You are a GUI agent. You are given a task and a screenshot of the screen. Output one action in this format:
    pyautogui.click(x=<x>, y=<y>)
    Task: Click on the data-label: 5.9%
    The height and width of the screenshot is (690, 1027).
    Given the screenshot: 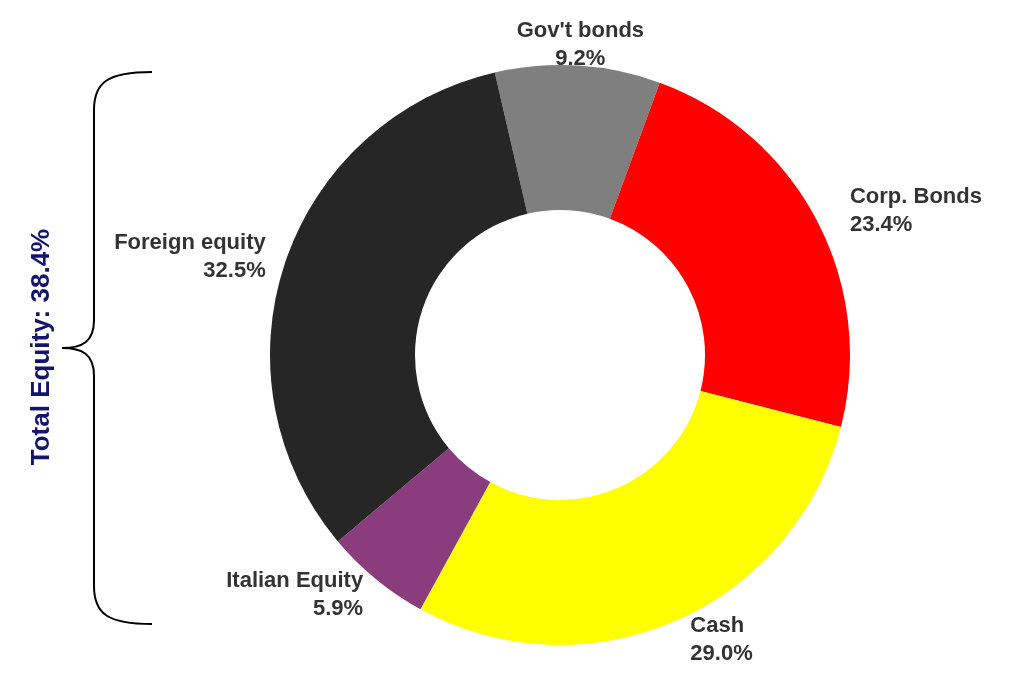 What is the action you would take?
    pyautogui.click(x=338, y=607)
    